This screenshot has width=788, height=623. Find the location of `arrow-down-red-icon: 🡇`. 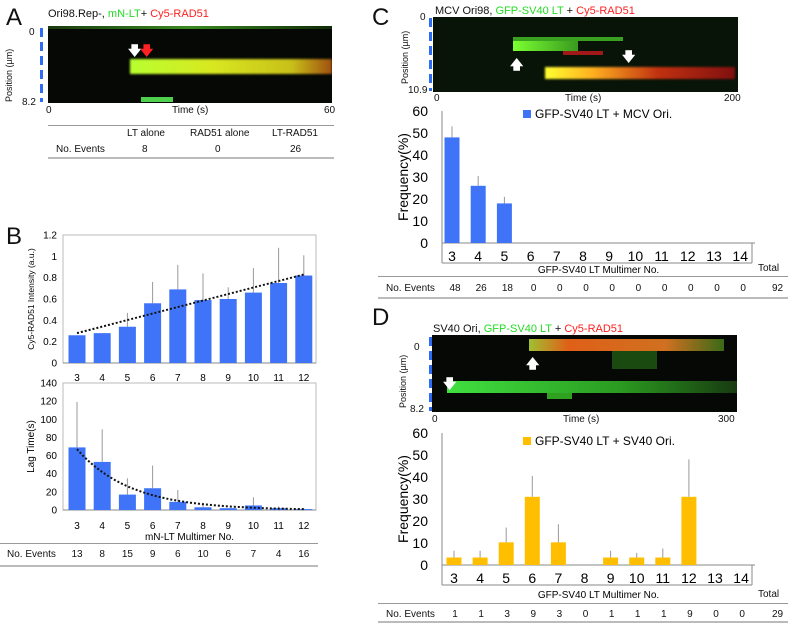

arrow-down-red-icon: 🡇 is located at coordinates (147, 50).